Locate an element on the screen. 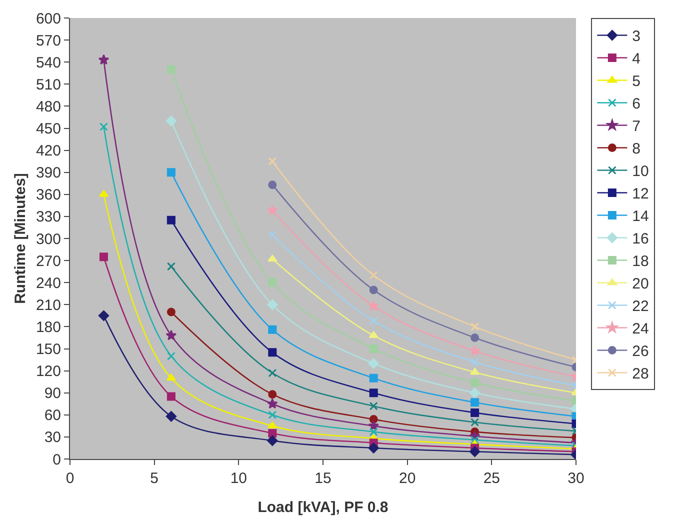  legend-label: 18 is located at coordinates (640, 261).